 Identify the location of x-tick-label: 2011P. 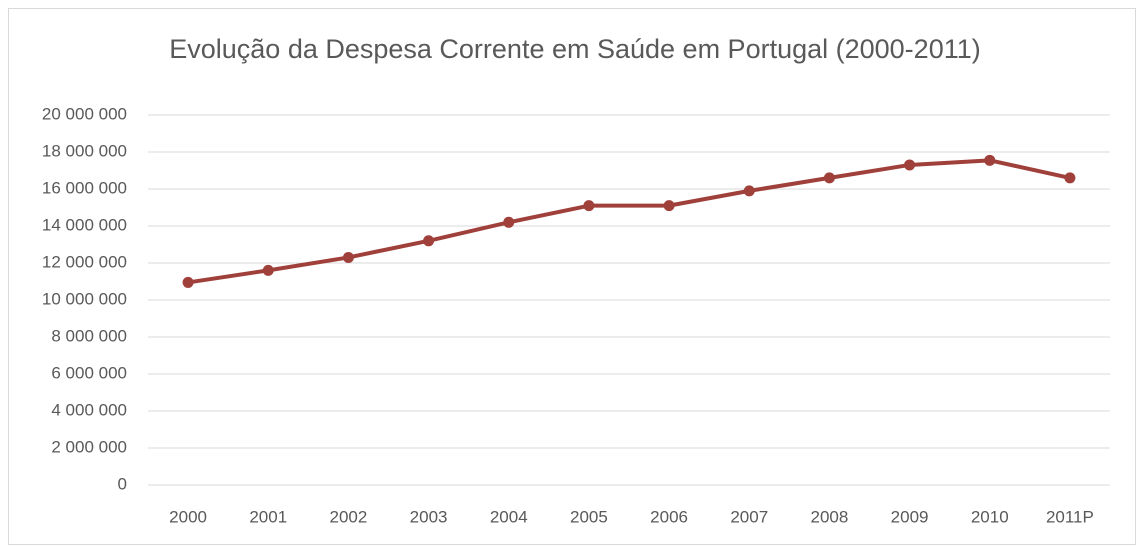
(1070, 516).